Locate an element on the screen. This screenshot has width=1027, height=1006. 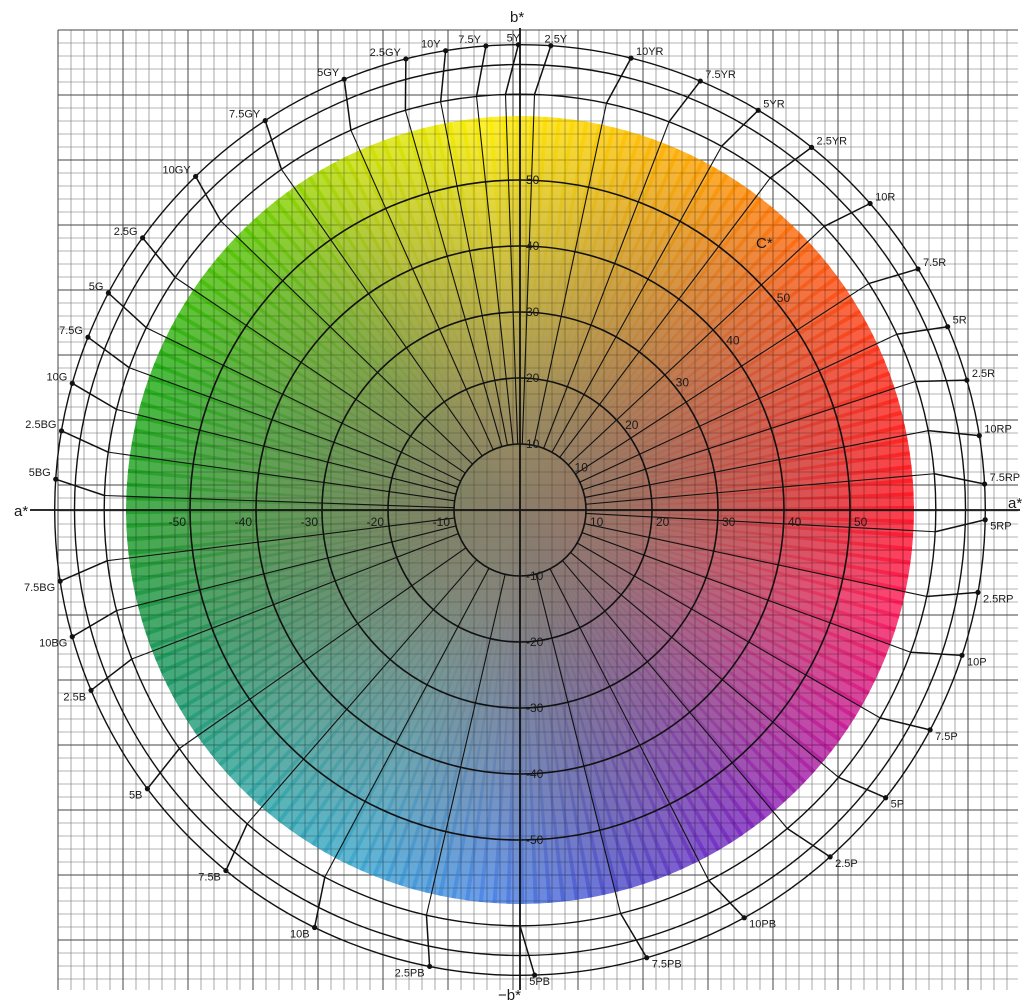
chroma-label: C* is located at coordinates (764, 243).